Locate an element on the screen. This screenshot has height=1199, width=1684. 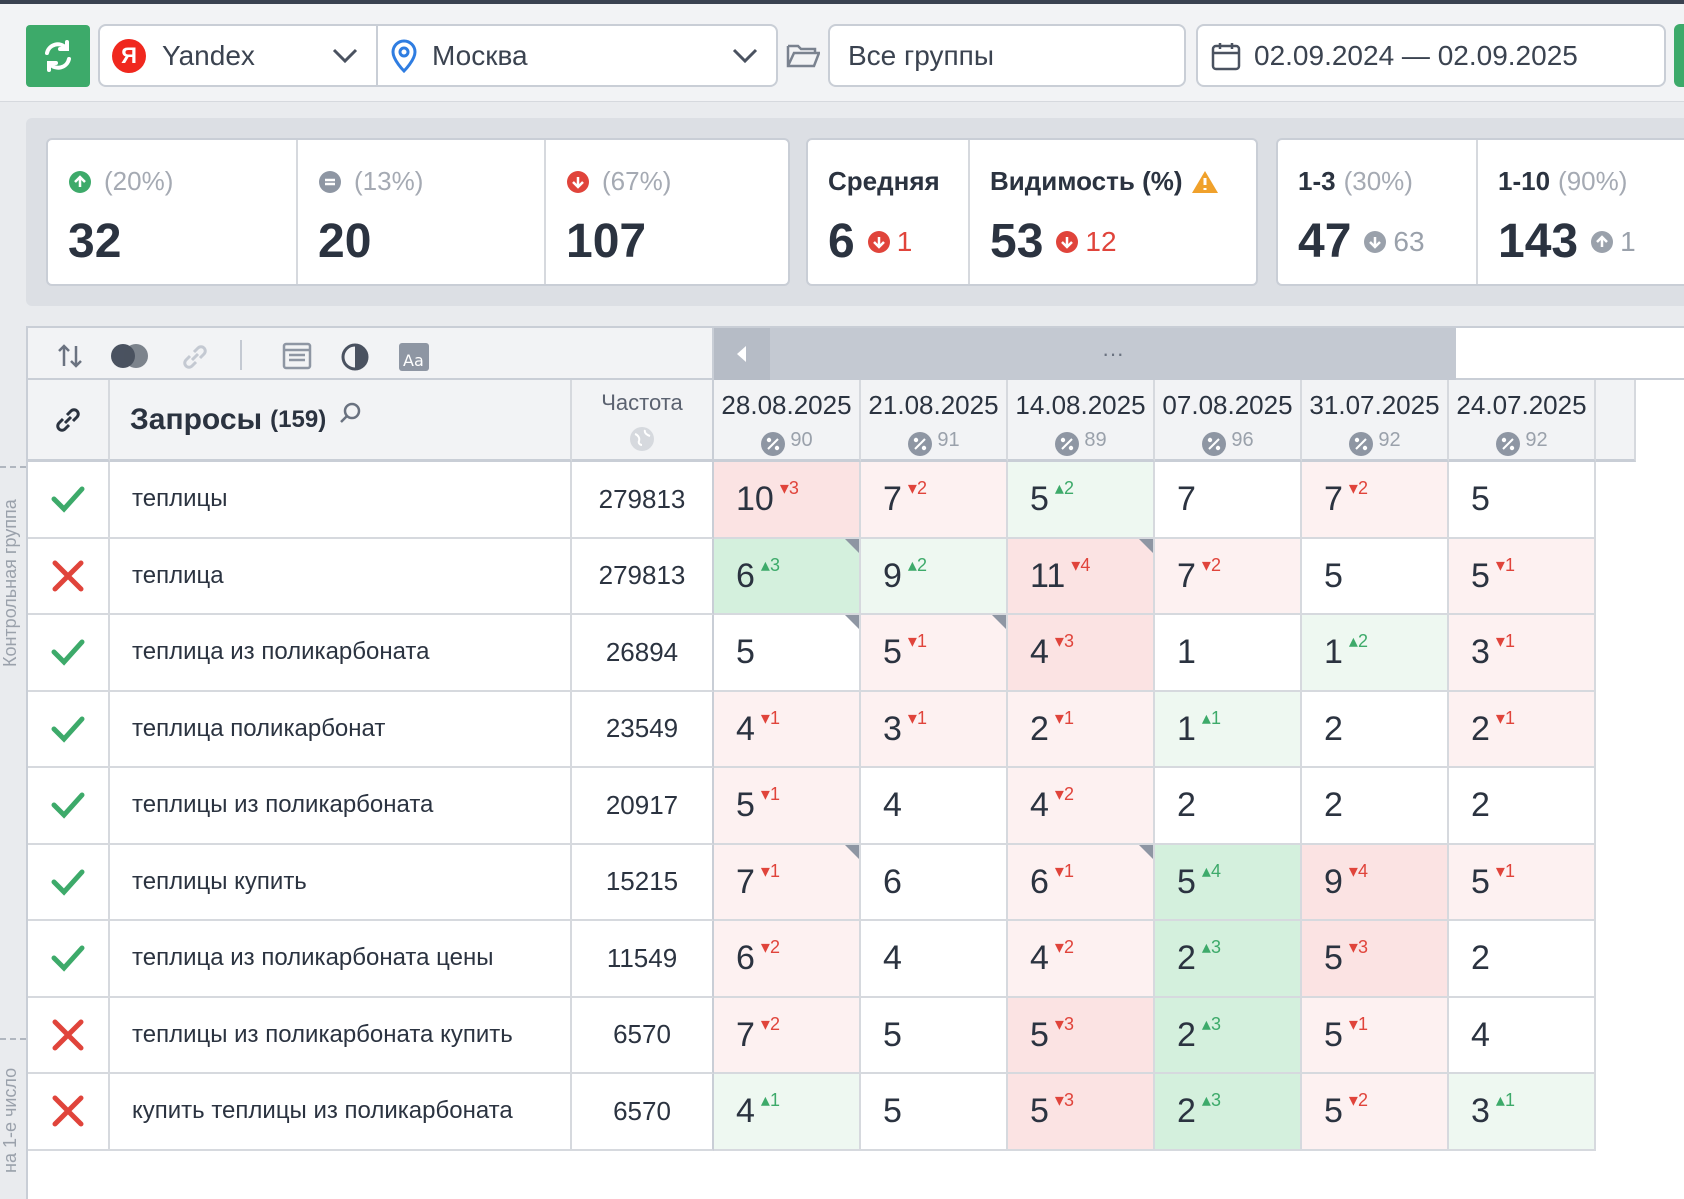
table-row: теплицы 279813 10 ▾3 7 ▾2 5 ▴2 7 7 ▾2 5 is located at coordinates (856, 500).